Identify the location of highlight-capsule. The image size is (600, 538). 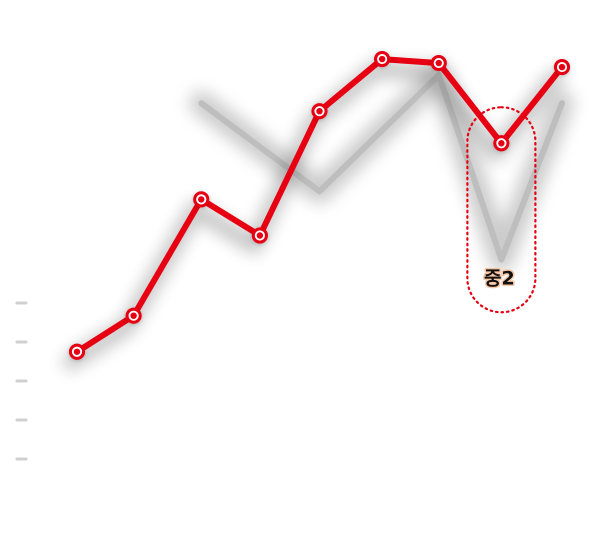
(501, 210).